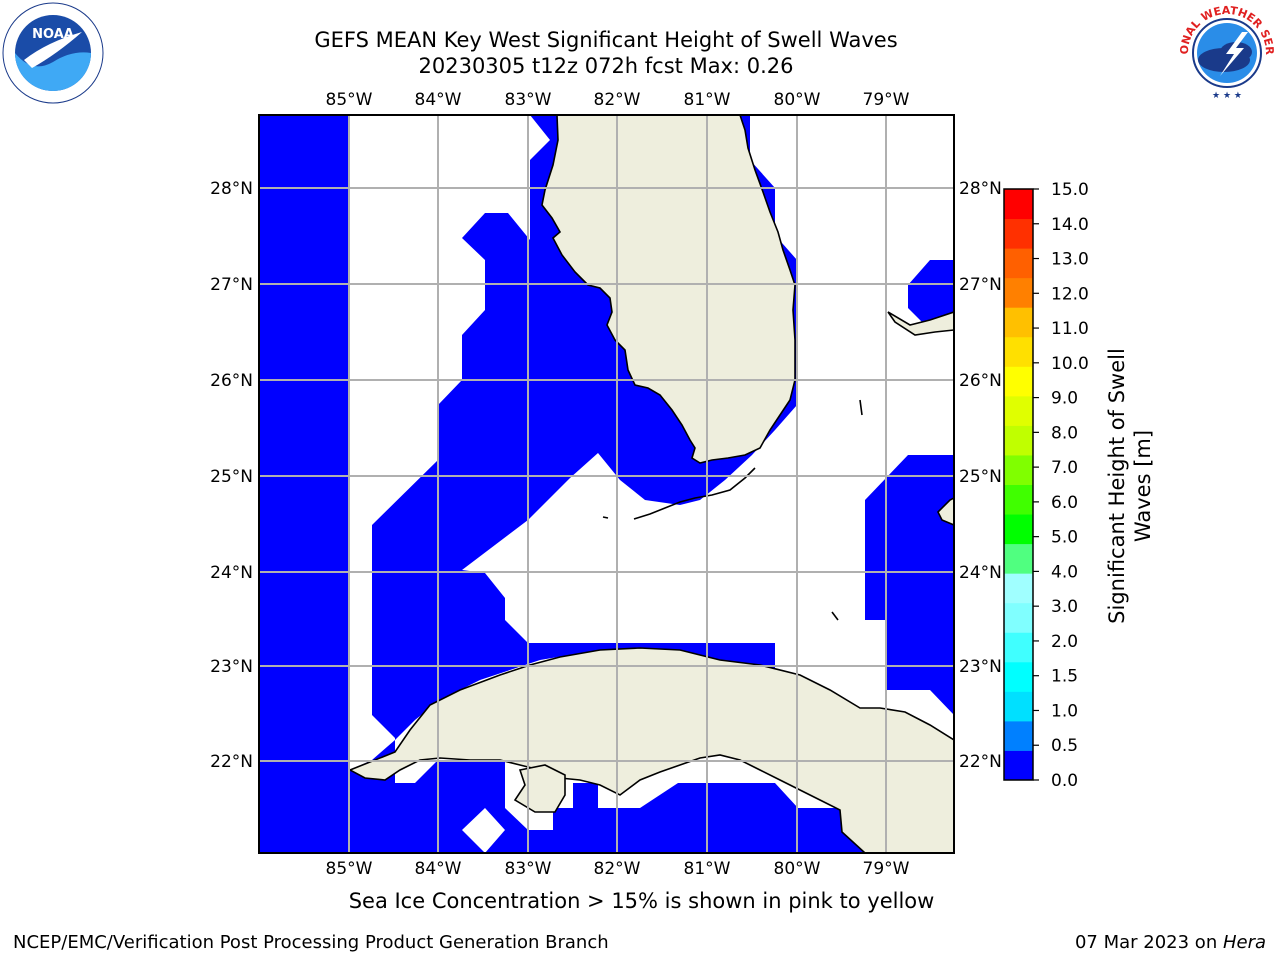  Describe the element at coordinates (1064, 538) in the screenshot. I see `colorbar-tick-label: 5.0` at that location.